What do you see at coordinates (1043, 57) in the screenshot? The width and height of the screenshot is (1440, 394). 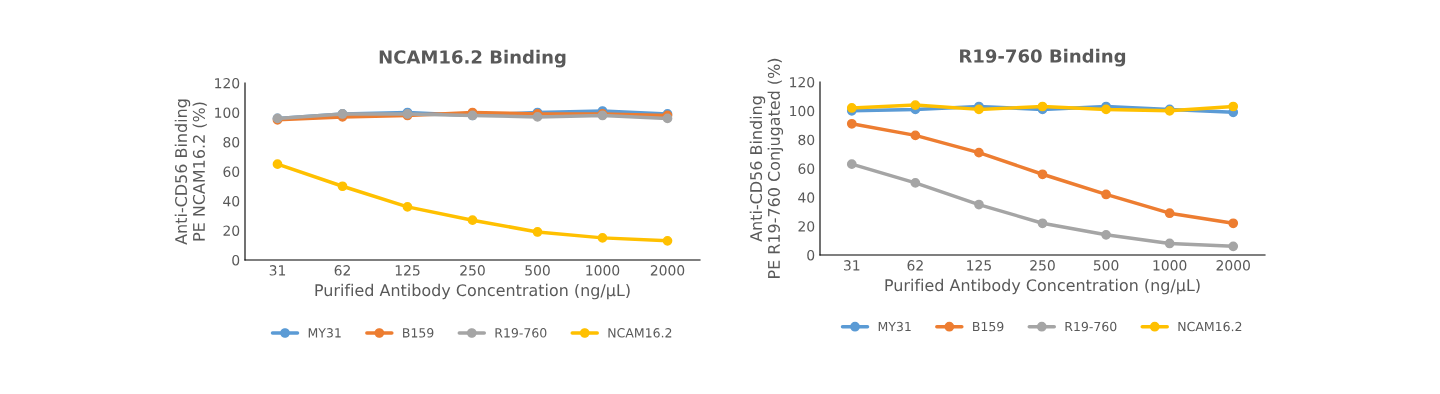 I see `chart-title: R19-760 Binding` at bounding box center [1043, 57].